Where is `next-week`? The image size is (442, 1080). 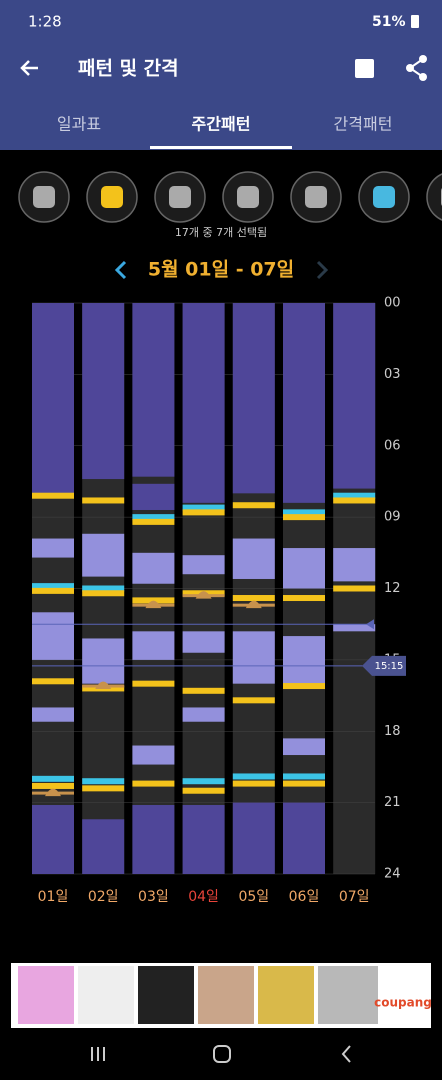 next-week is located at coordinates (322, 270).